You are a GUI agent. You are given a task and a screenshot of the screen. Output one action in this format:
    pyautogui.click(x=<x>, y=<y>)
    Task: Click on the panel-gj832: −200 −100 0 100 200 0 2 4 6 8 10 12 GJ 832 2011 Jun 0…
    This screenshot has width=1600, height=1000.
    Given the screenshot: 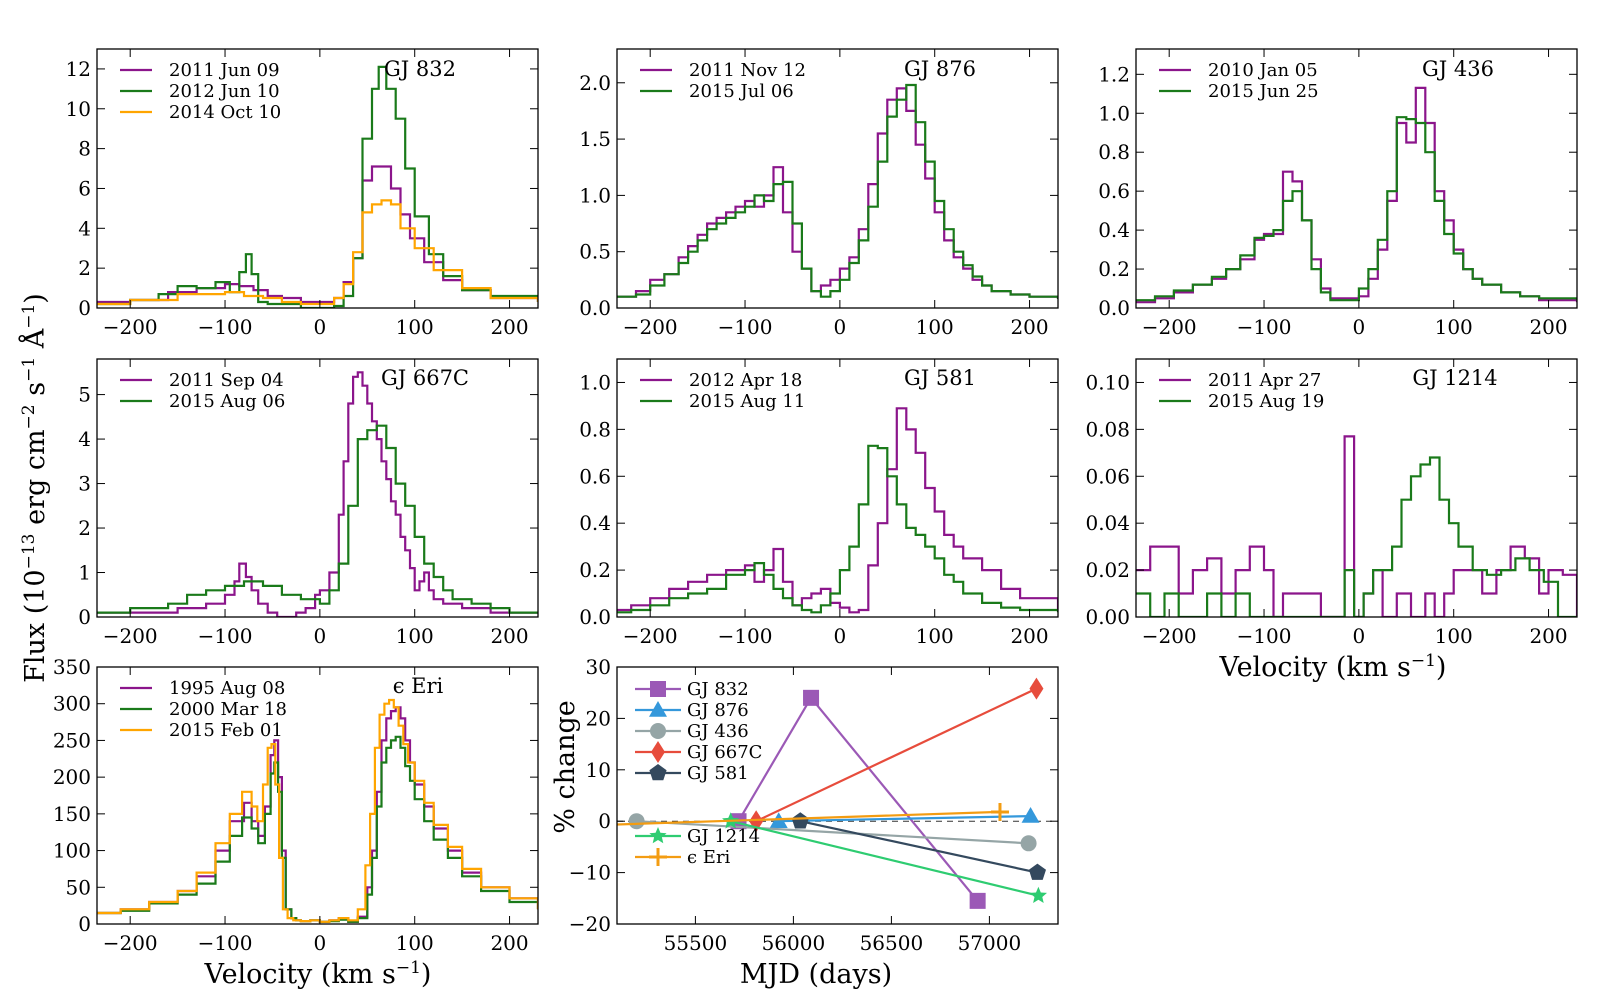 What is the action you would take?
    pyautogui.click(x=302, y=193)
    